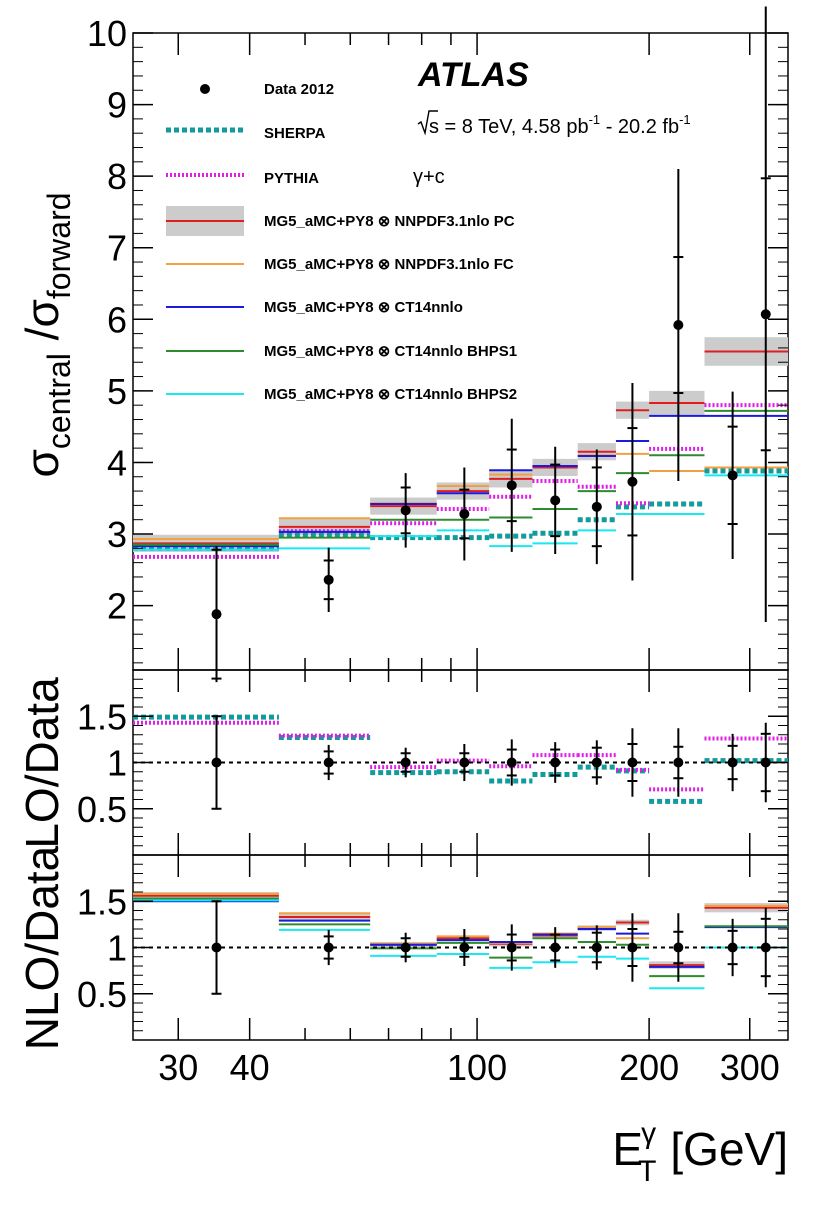 The image size is (830, 1222). What do you see at coordinates (295, 133) in the screenshot?
I see `legend-label-sherpa: SHERPA` at bounding box center [295, 133].